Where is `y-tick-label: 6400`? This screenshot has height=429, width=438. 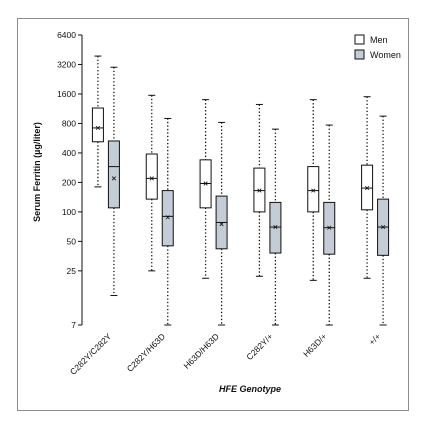
y-tick-label: 6400 is located at coordinates (66, 35).